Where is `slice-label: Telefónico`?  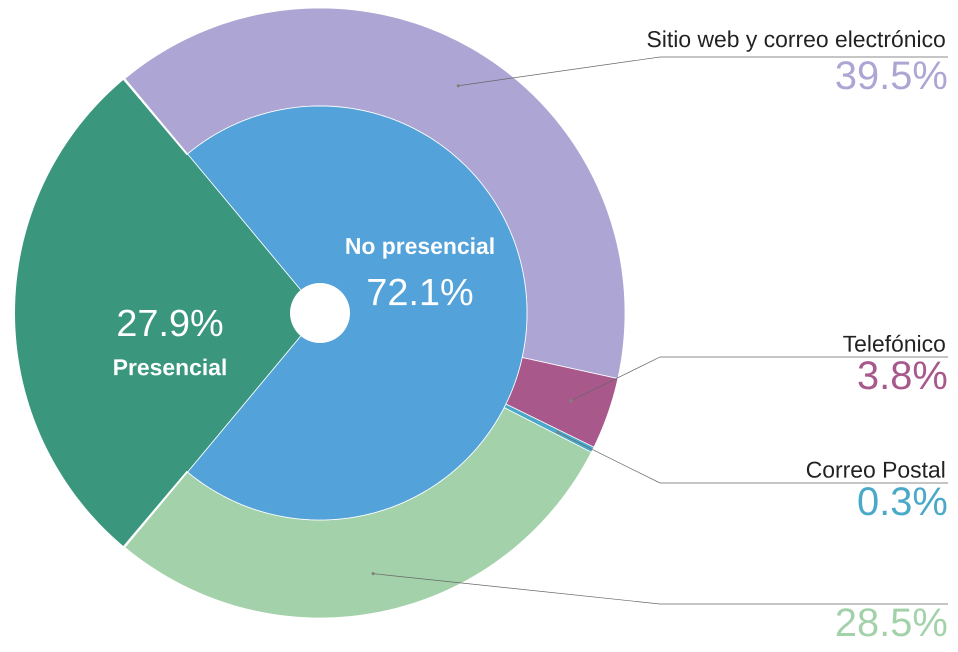 slice-label: Telefónico is located at coordinates (894, 343).